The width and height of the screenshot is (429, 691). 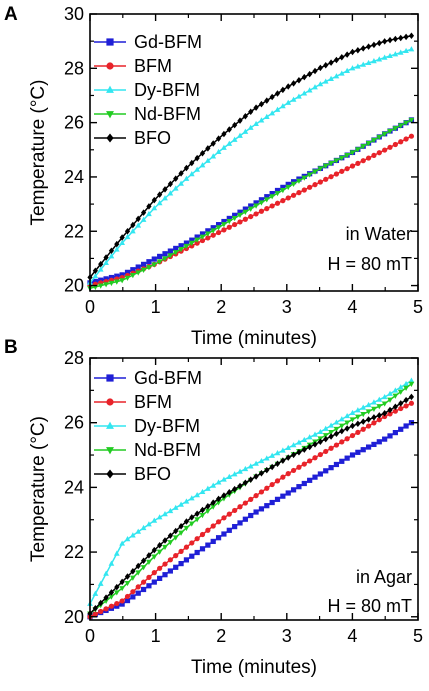 What do you see at coordinates (38, 489) in the screenshot?
I see `y-axis-label: Temperature (°C)` at bounding box center [38, 489].